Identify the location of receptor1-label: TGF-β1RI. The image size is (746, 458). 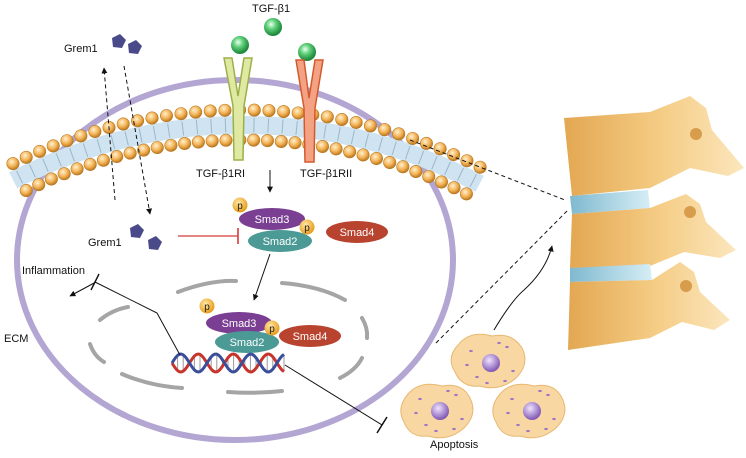
(220, 174).